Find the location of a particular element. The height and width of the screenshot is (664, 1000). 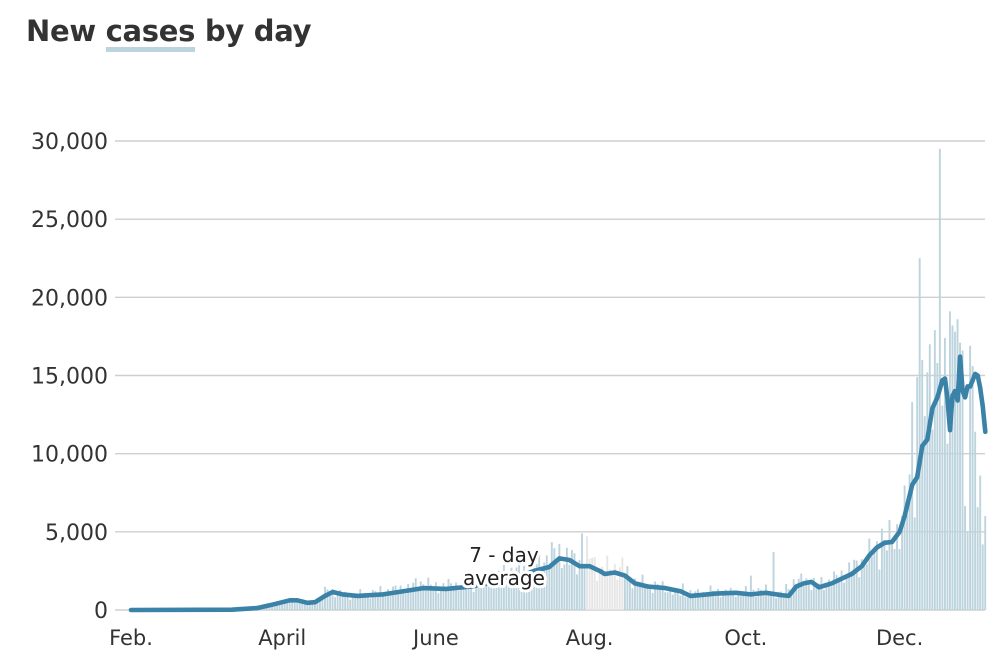

x-tick-label: Dec. is located at coordinates (899, 638).